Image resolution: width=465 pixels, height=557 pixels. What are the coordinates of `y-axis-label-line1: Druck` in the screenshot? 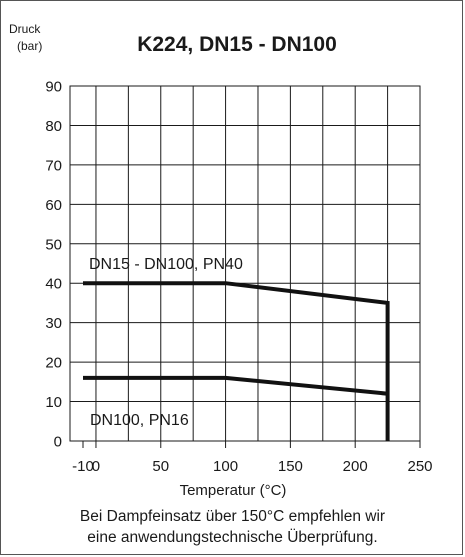 It's located at (25, 29).